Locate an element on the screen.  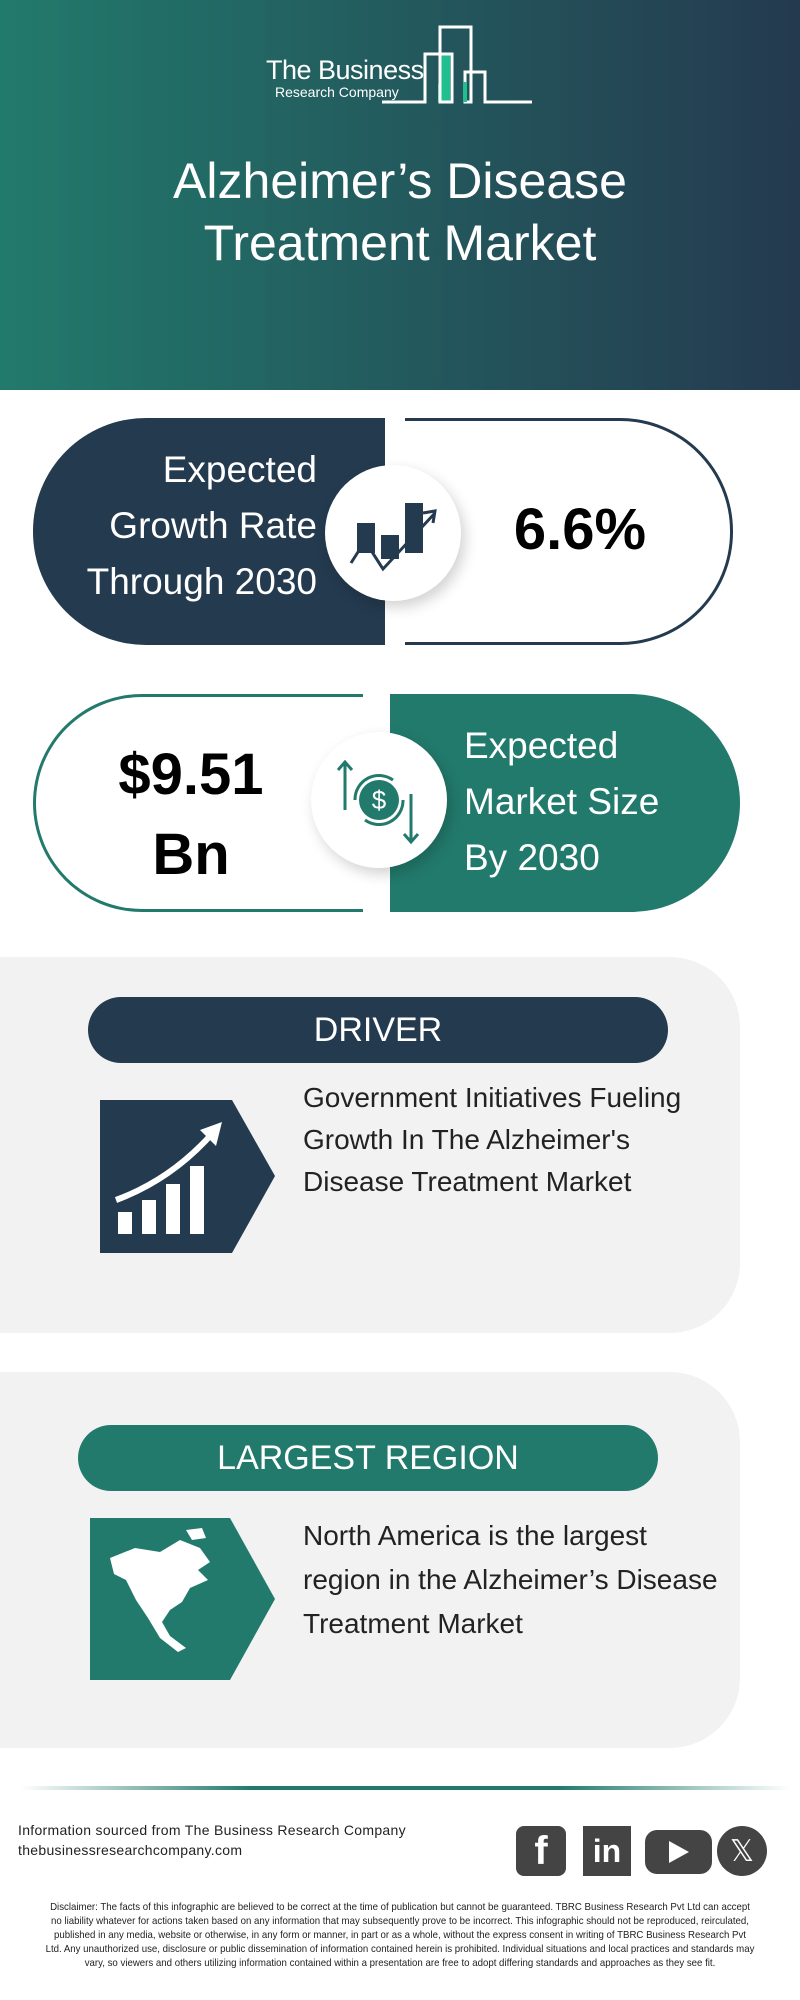
market-icon-circle: $ is located at coordinates (379, 800).